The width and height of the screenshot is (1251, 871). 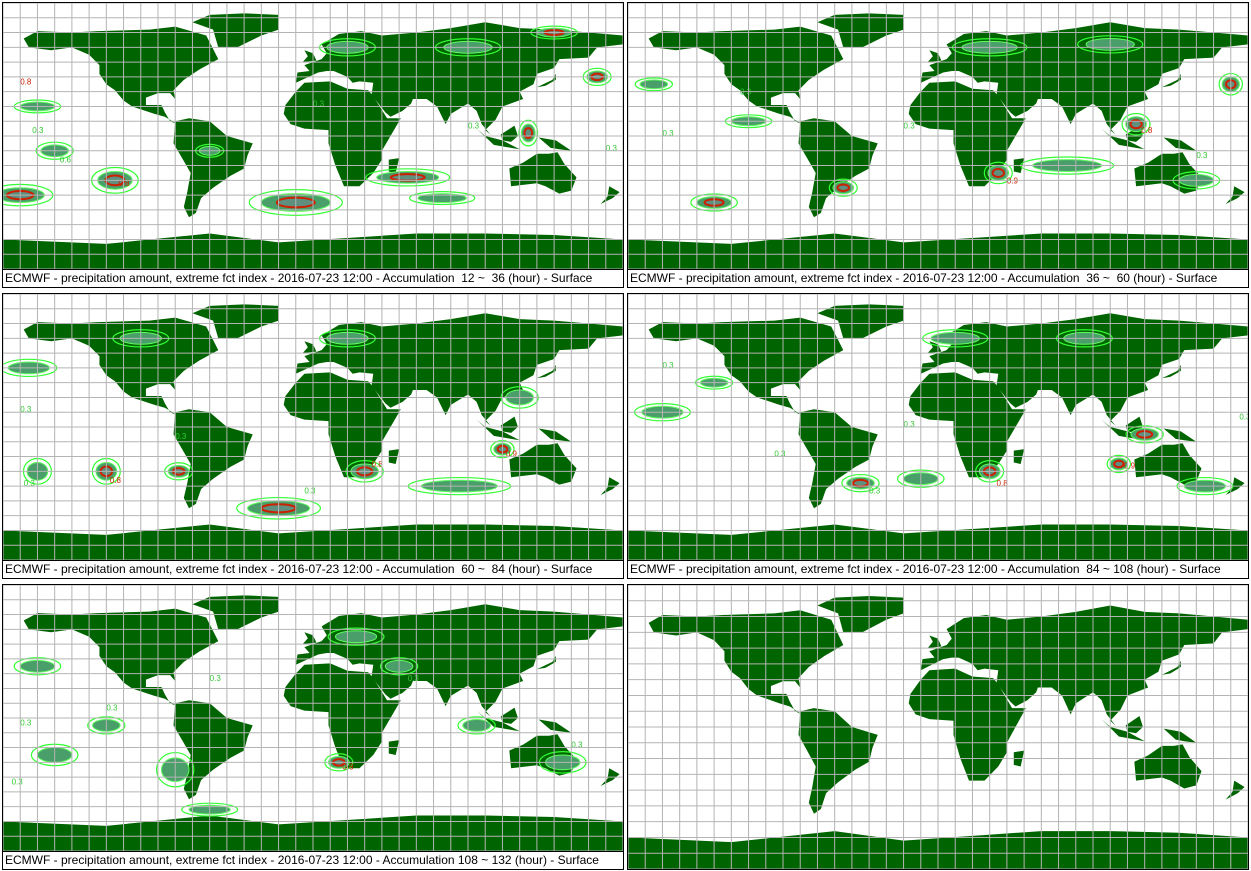 What do you see at coordinates (1130, 465) in the screenshot?
I see `contour-label: 0.9` at bounding box center [1130, 465].